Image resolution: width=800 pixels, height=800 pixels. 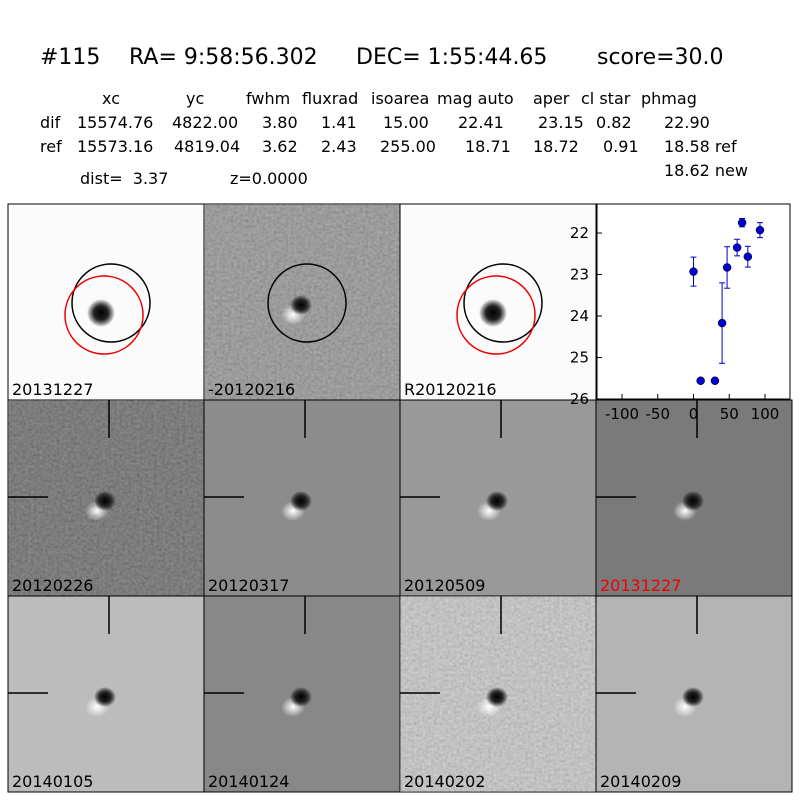 What do you see at coordinates (579, 399) in the screenshot?
I see `y-tick-label: 26` at bounding box center [579, 399].